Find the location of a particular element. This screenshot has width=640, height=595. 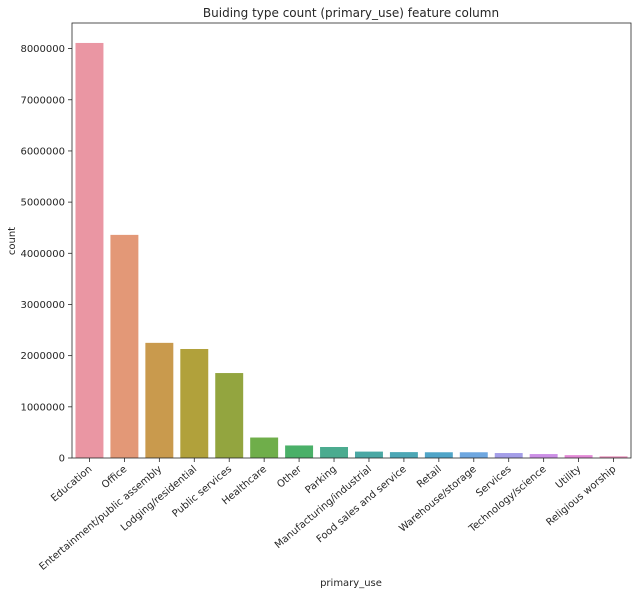

y-tick-label: 7000000 is located at coordinates (42, 100).